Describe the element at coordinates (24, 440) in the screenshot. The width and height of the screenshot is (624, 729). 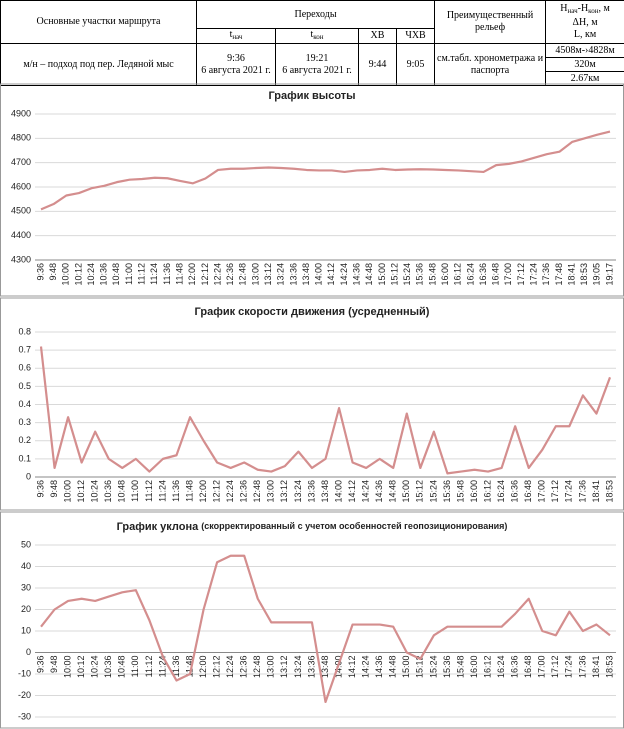
I see `y-tick-label: 0.2` at that location.